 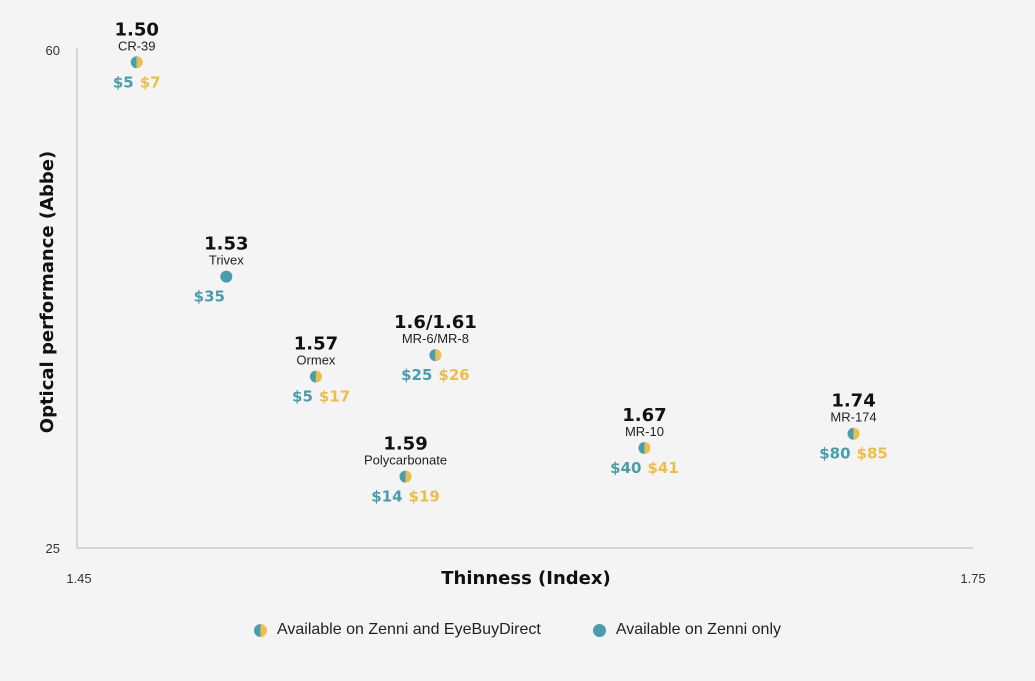 What do you see at coordinates (525, 578) in the screenshot?
I see `x-axis-title: Thinness (Index)` at bounding box center [525, 578].